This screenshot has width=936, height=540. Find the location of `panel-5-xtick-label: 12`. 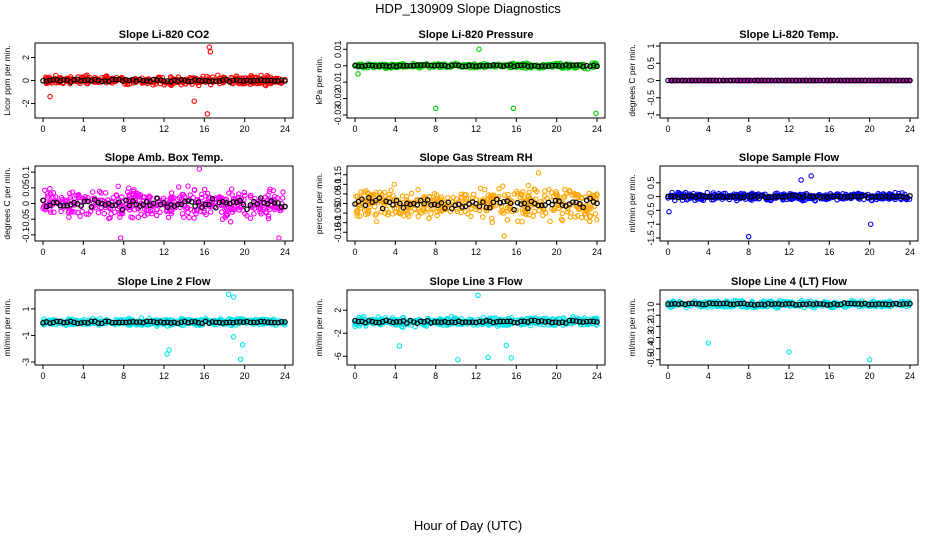

panel-5-xtick-label: 12 is located at coordinates (476, 252).